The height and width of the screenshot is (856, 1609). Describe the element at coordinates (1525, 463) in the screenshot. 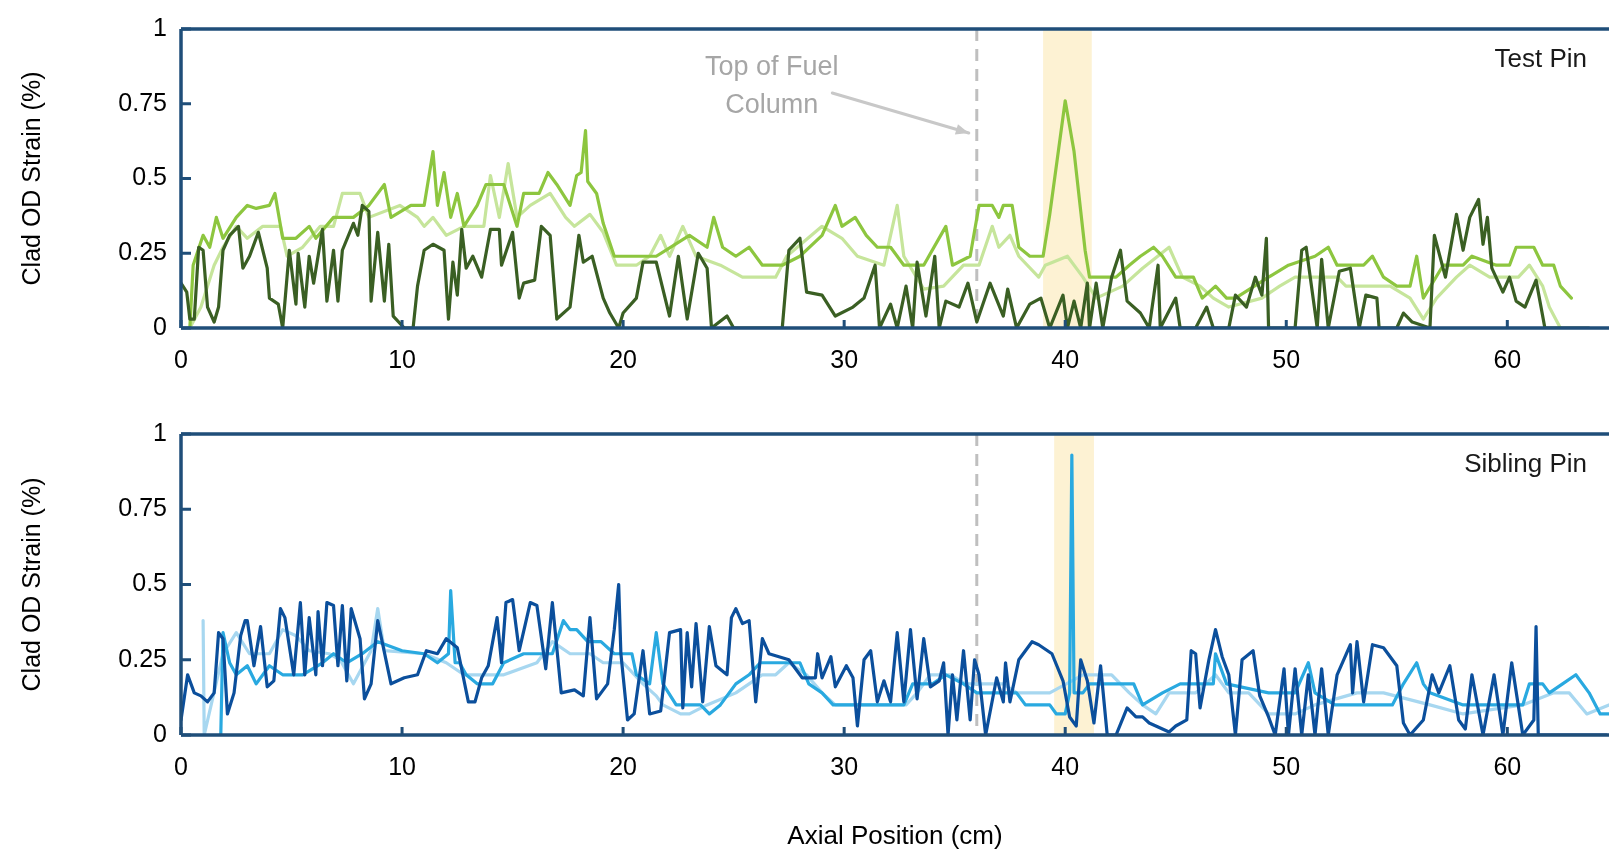

I see `annotation: Sibling Pin` at that location.